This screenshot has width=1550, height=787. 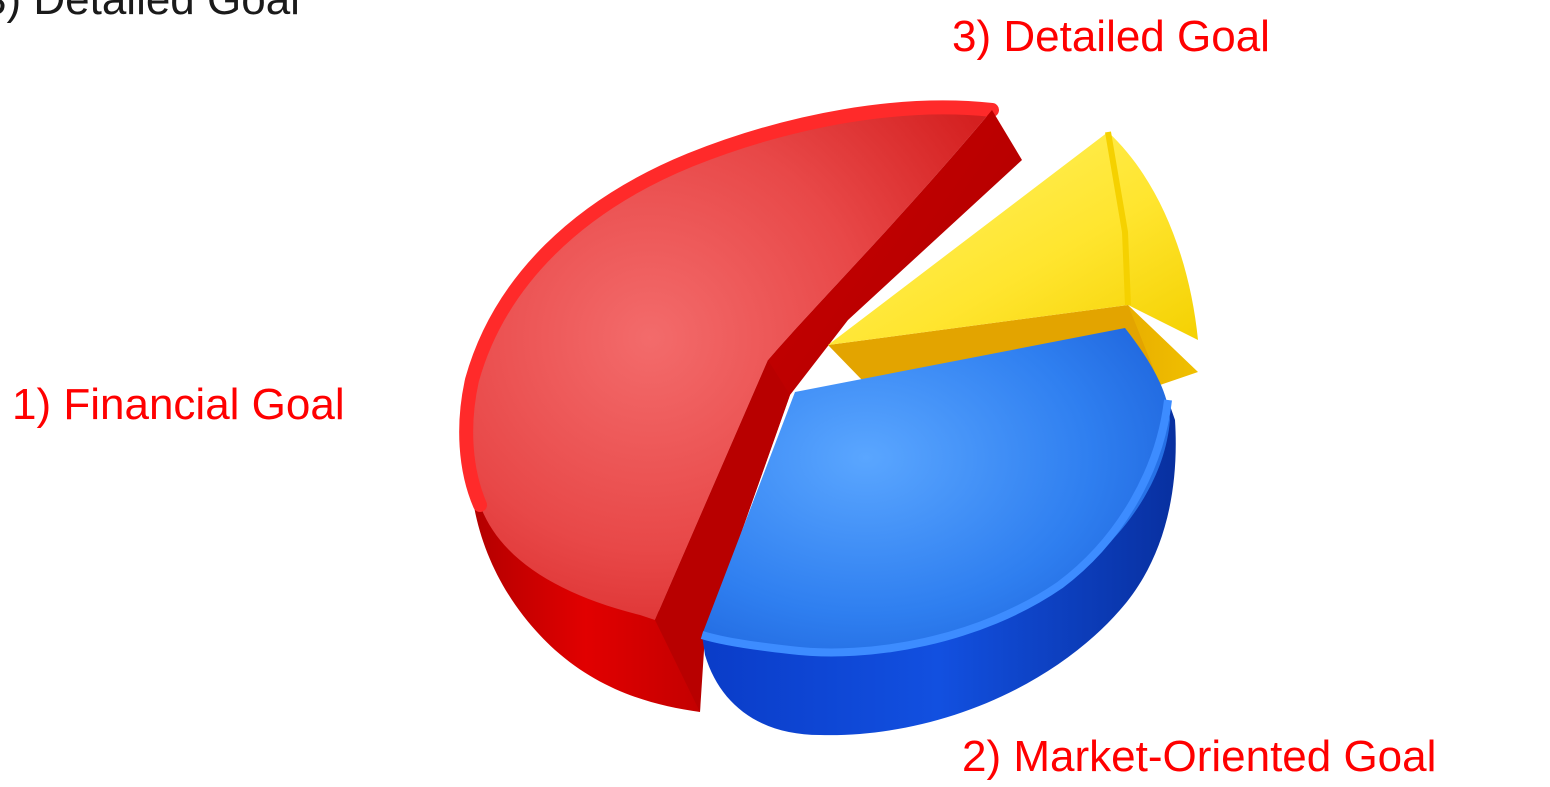 What do you see at coordinates (936, 528) in the screenshot?
I see `pie-slice-market-rim` at bounding box center [936, 528].